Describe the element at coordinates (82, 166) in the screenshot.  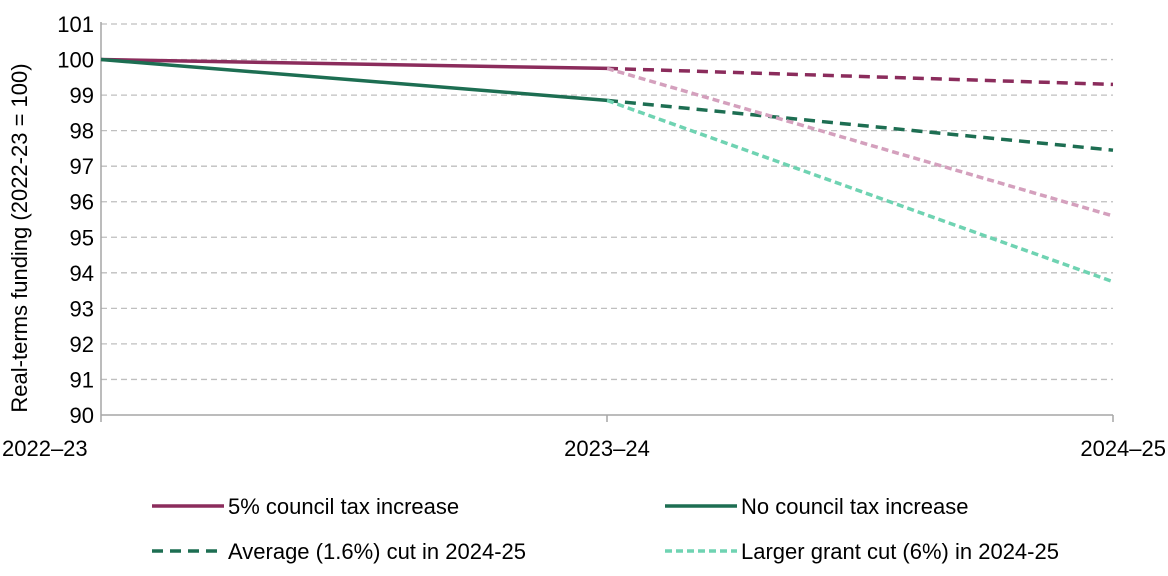
I see `y-tick-label: 97` at that location.